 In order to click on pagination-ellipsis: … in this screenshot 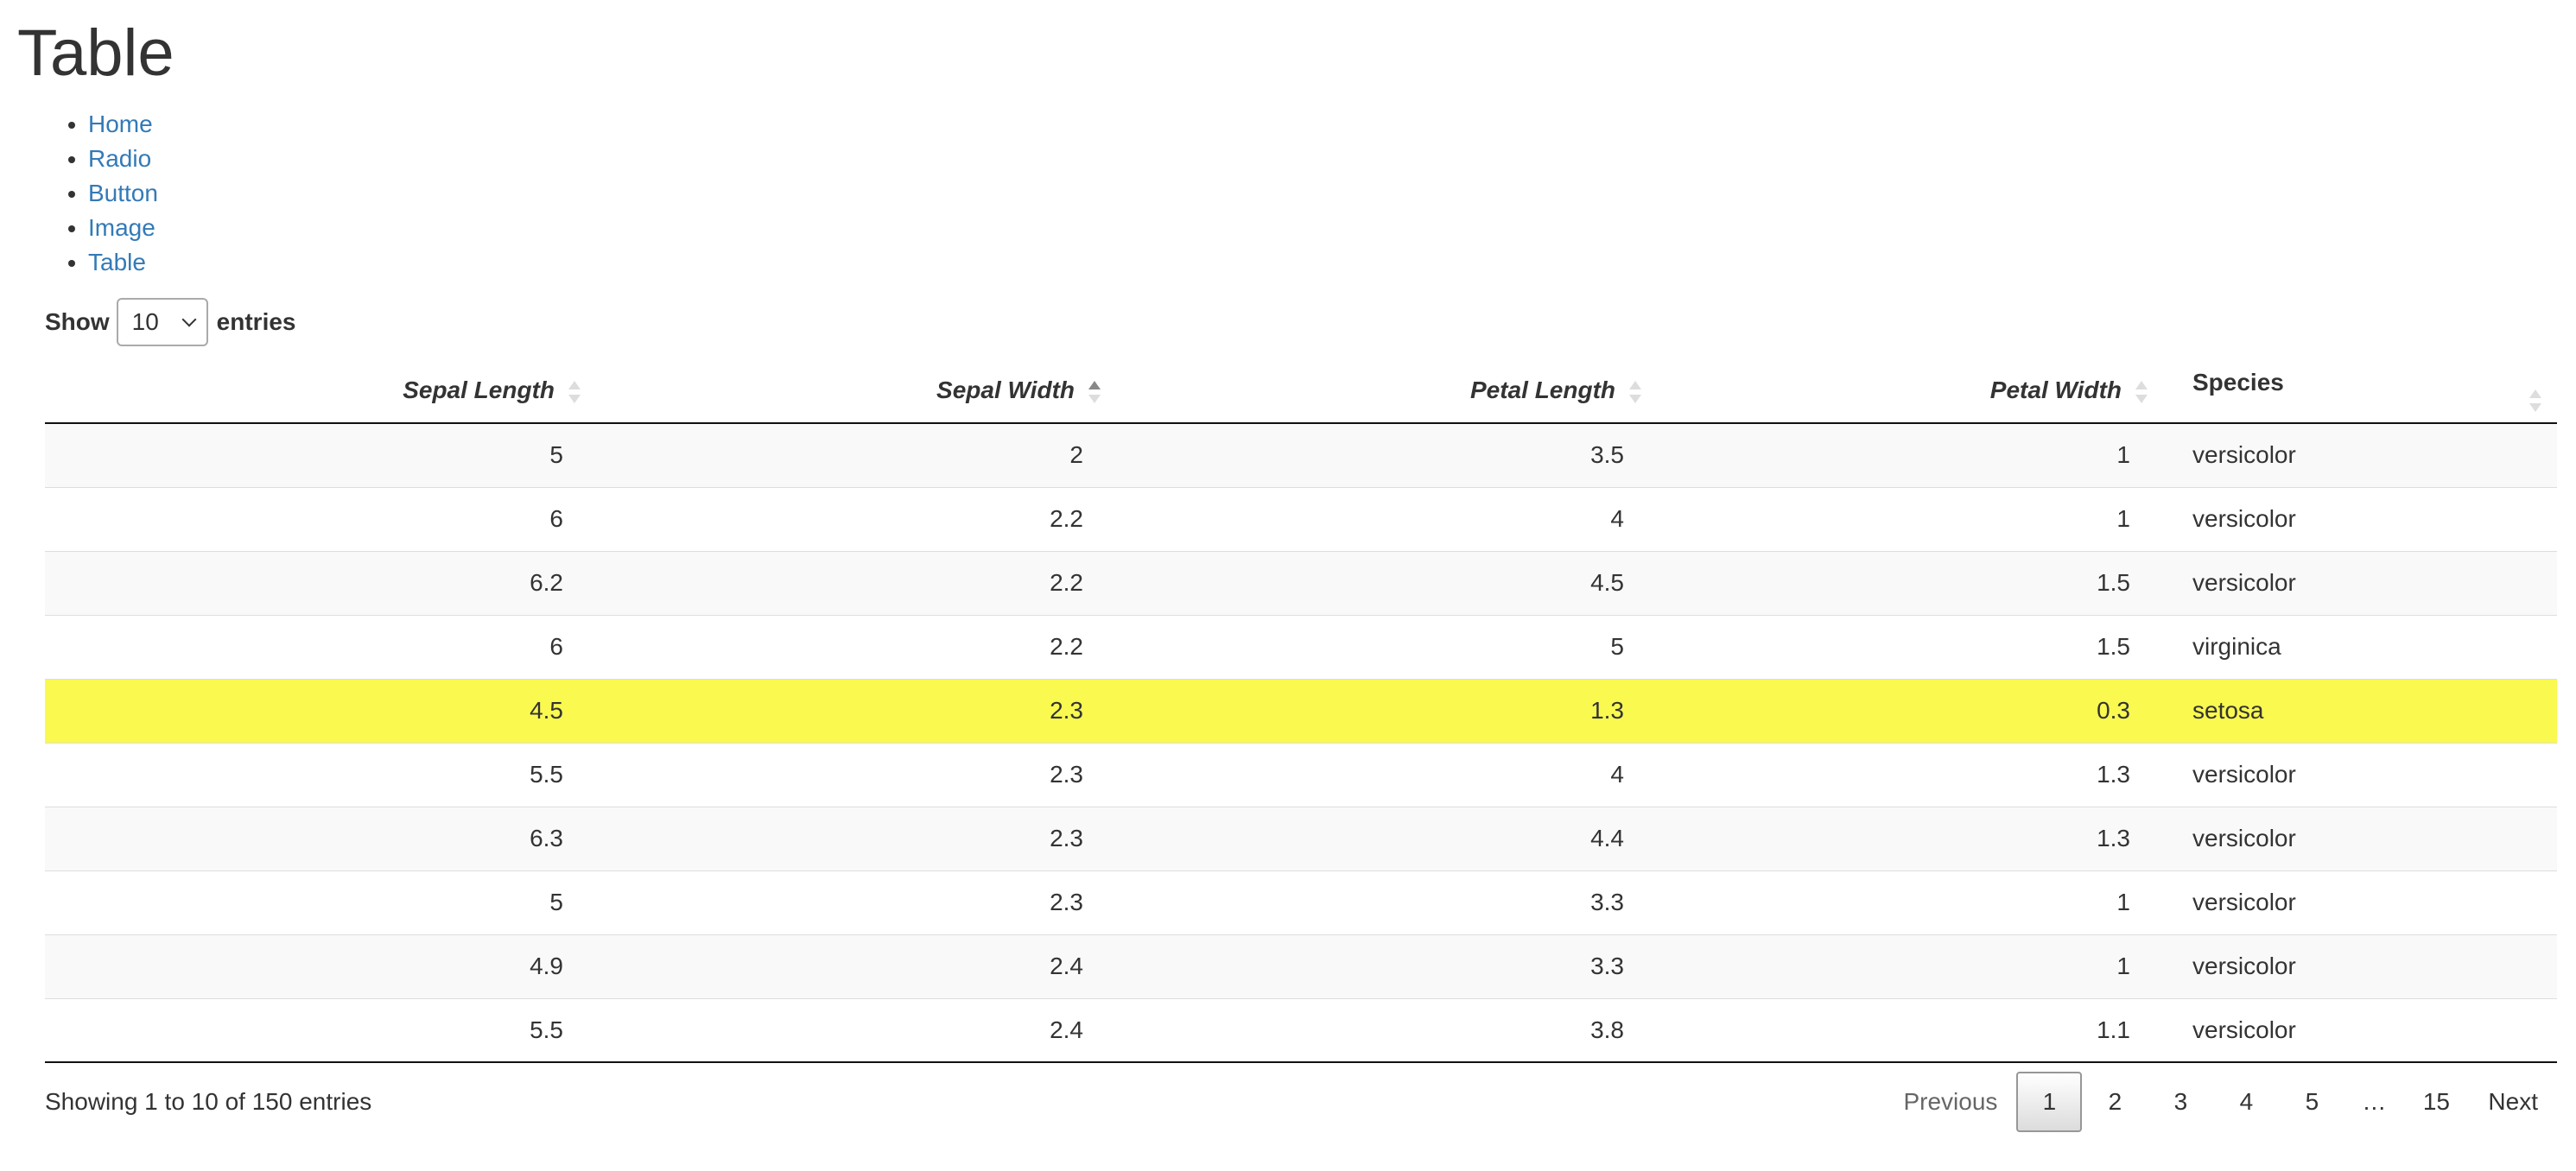, I will do `click(2374, 1101)`.